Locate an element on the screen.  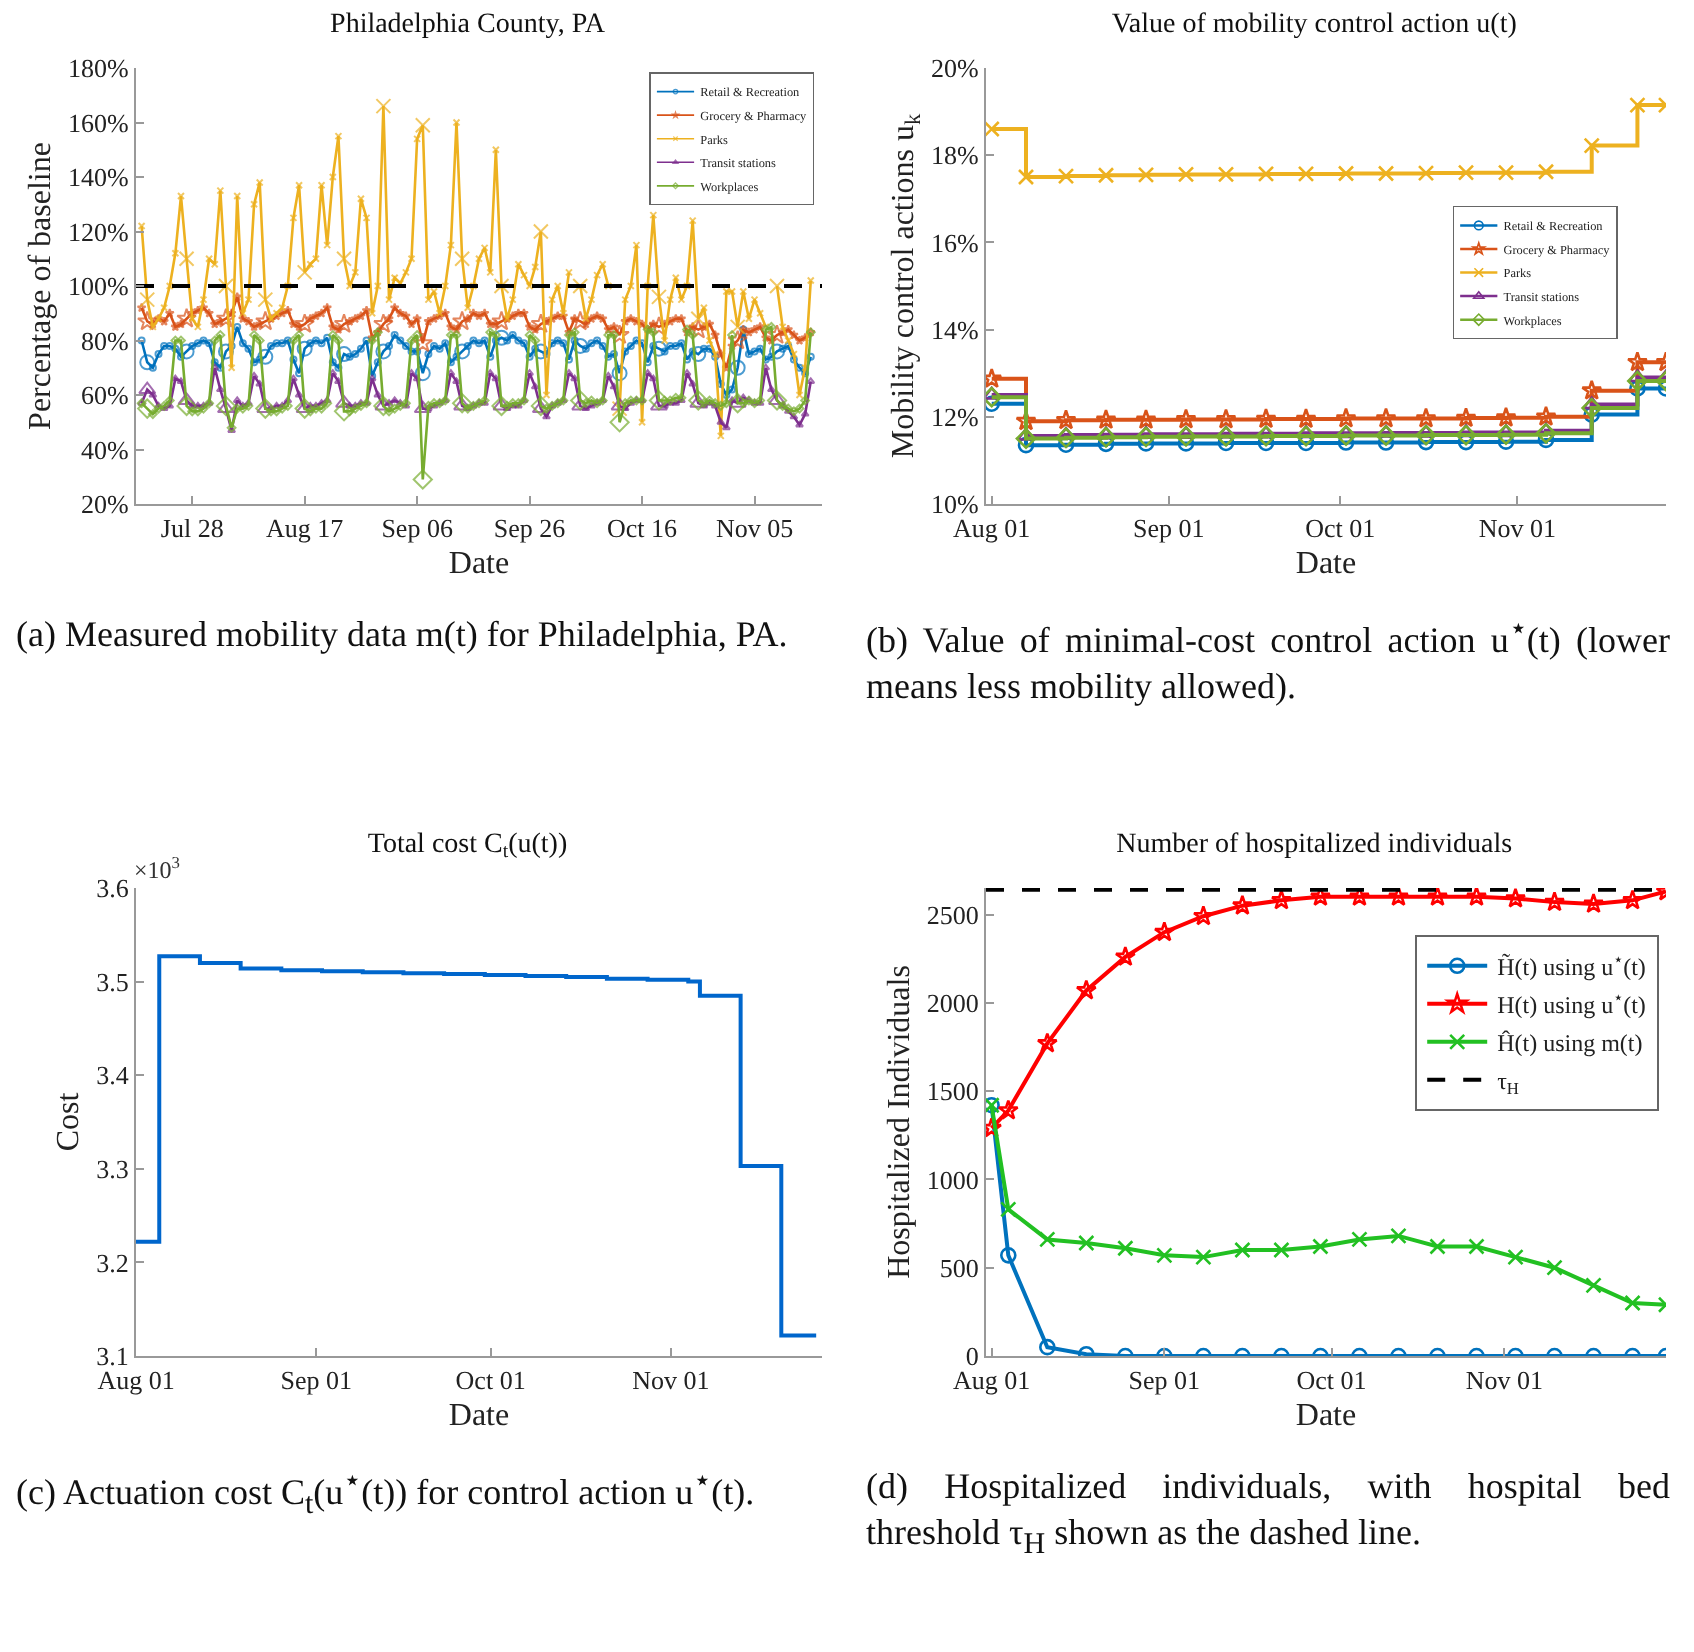
legend-label: τ$_{H}$ is located at coordinates (1508, 1083).